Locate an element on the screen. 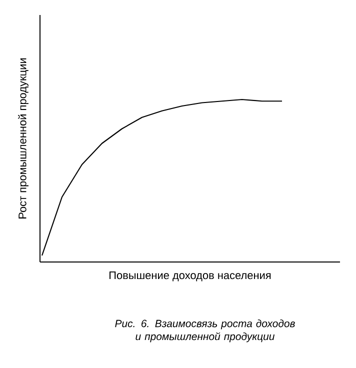  y-axis-title: Рост промышленной продукции is located at coordinates (23, 138).